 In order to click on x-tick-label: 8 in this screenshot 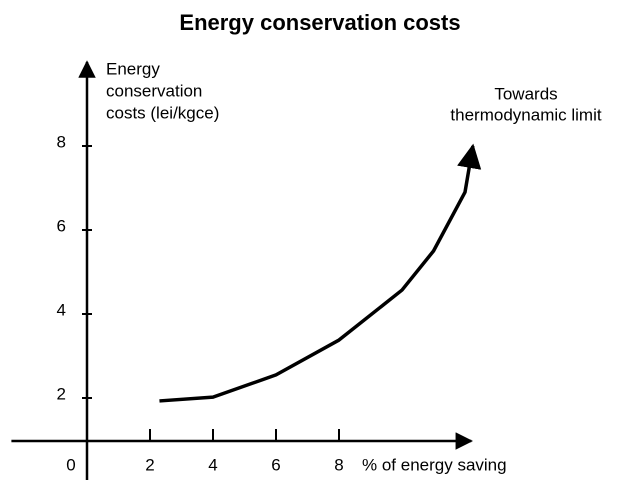, I will do `click(338, 464)`.